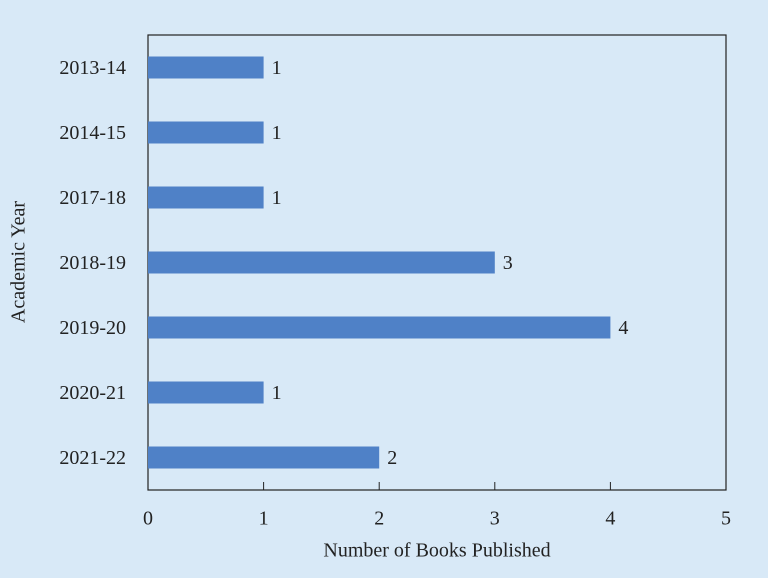 The image size is (768, 578). Describe the element at coordinates (508, 263) in the screenshot. I see `data-label: 3` at that location.